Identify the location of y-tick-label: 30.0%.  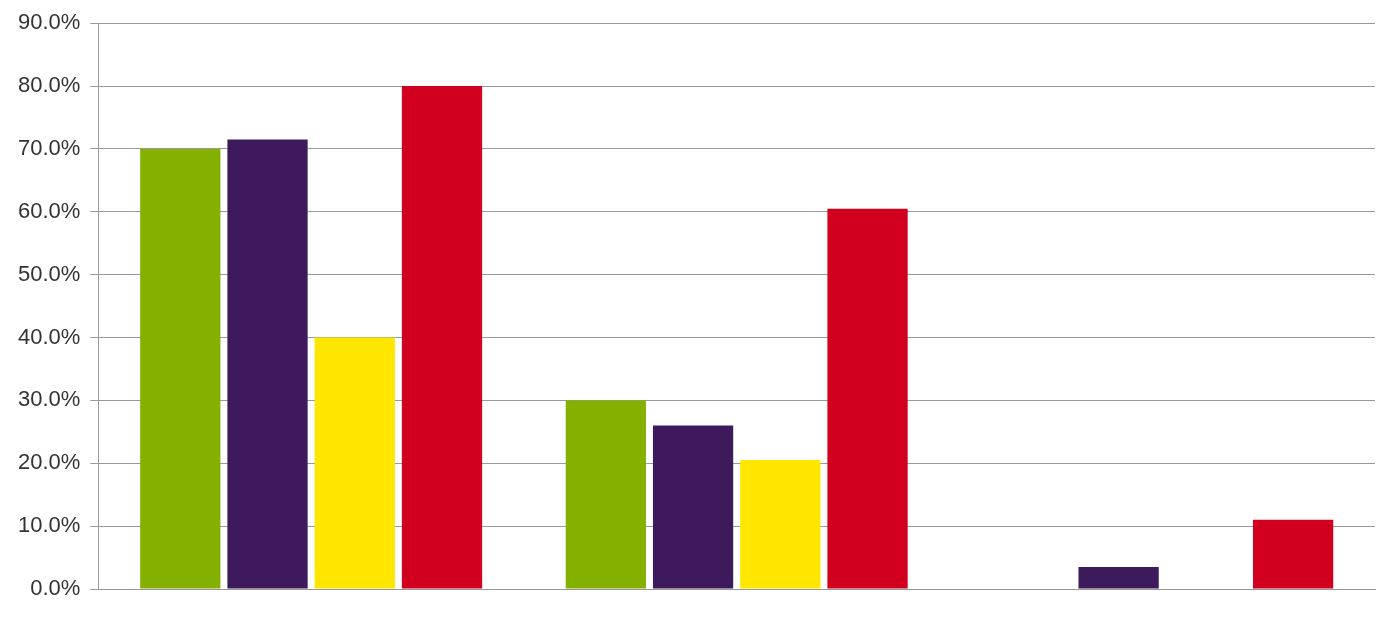
(49, 399).